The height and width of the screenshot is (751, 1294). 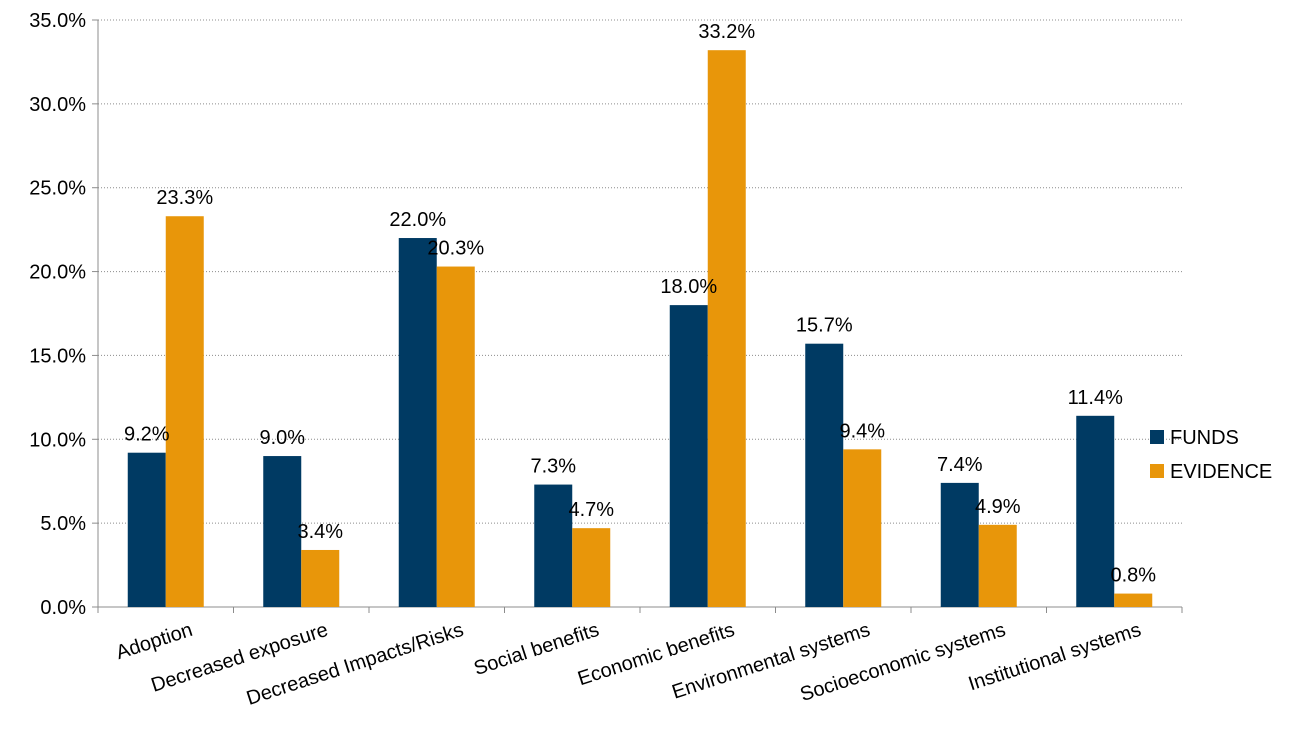 What do you see at coordinates (455, 249) in the screenshot?
I see `data-label-evidence: 20.3%` at bounding box center [455, 249].